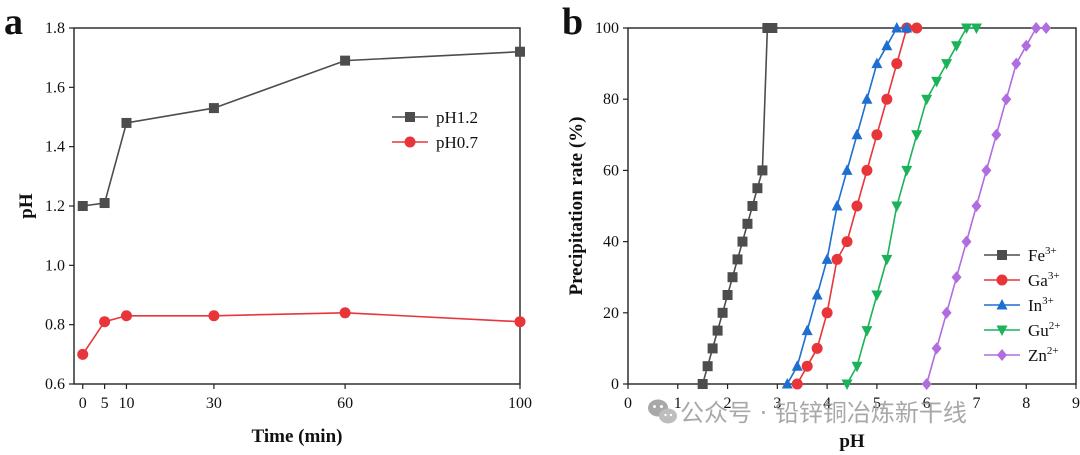 The height and width of the screenshot is (455, 1080). I want to click on x-tick-label: 0, so click(83, 403).